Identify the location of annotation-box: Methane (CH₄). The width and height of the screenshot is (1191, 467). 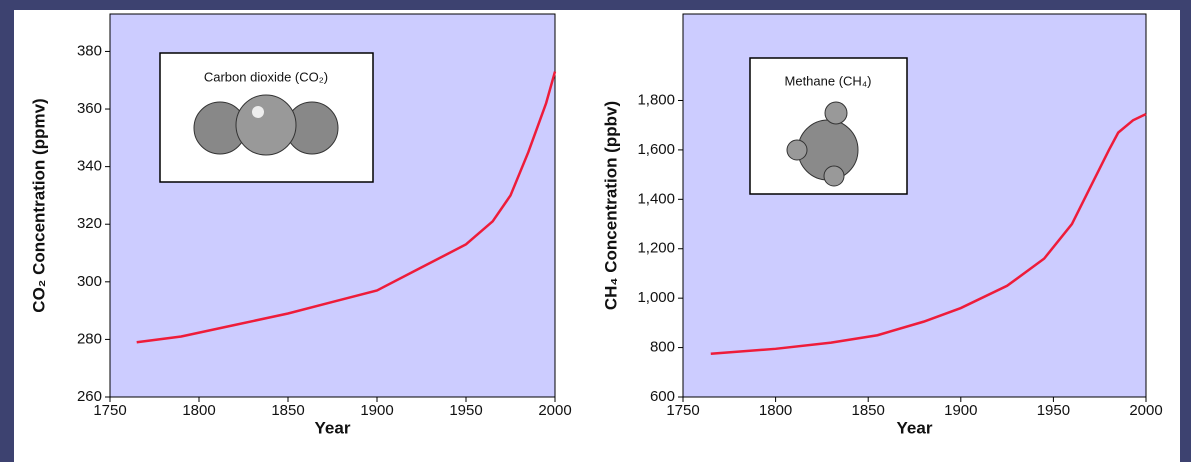
(828, 126).